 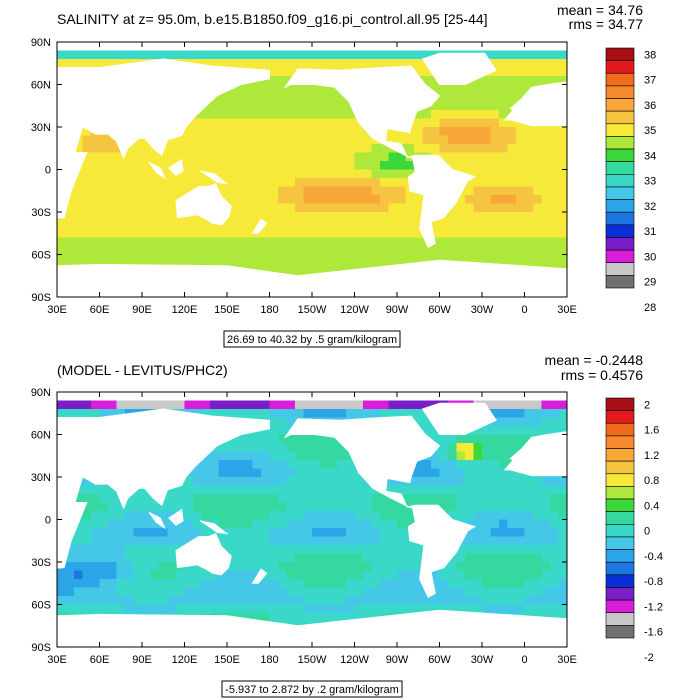 What do you see at coordinates (227, 310) in the screenshot?
I see `x-tick-label: 150E` at bounding box center [227, 310].